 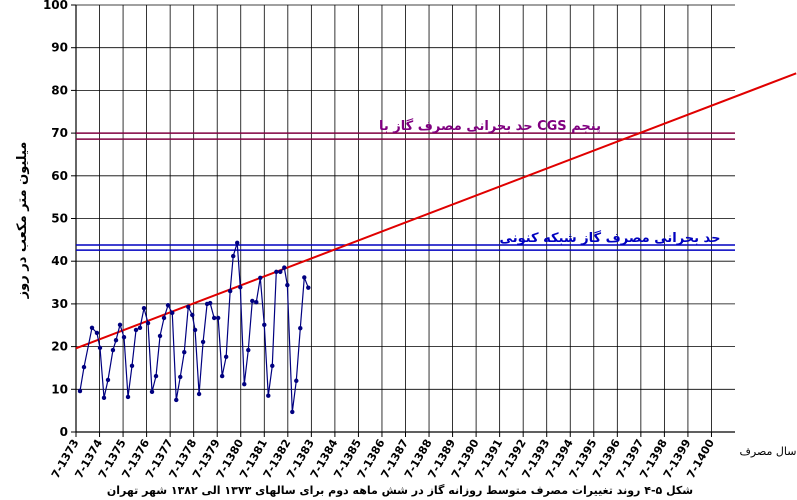 I want to click on y-tick-label: 40, so click(x=59, y=261).